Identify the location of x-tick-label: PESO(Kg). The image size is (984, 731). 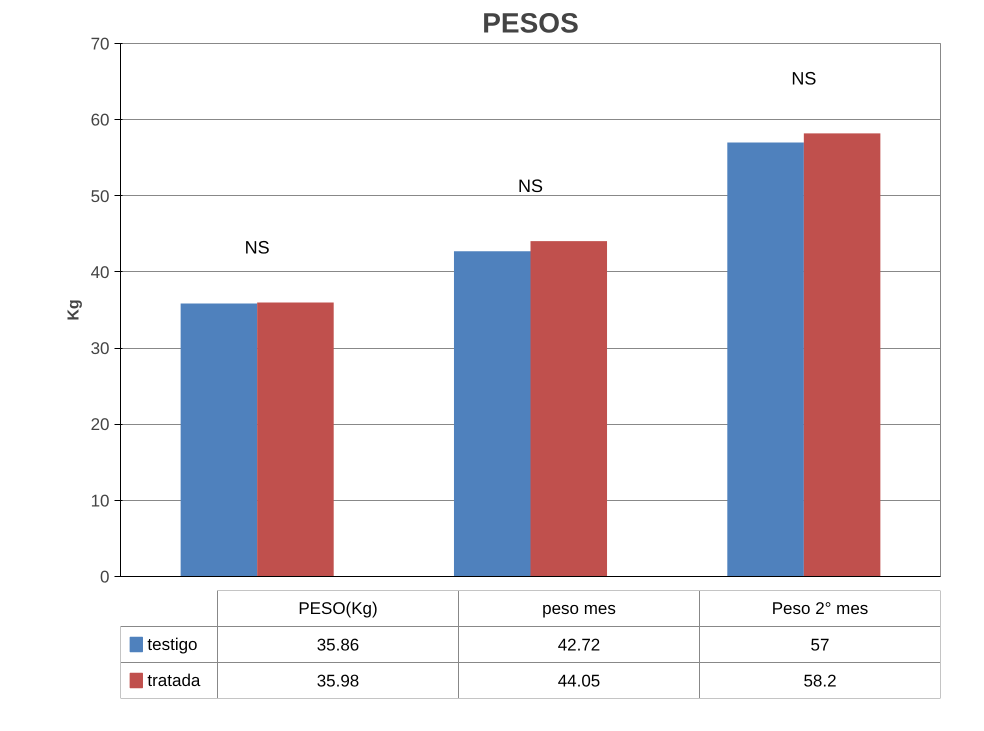
(338, 608).